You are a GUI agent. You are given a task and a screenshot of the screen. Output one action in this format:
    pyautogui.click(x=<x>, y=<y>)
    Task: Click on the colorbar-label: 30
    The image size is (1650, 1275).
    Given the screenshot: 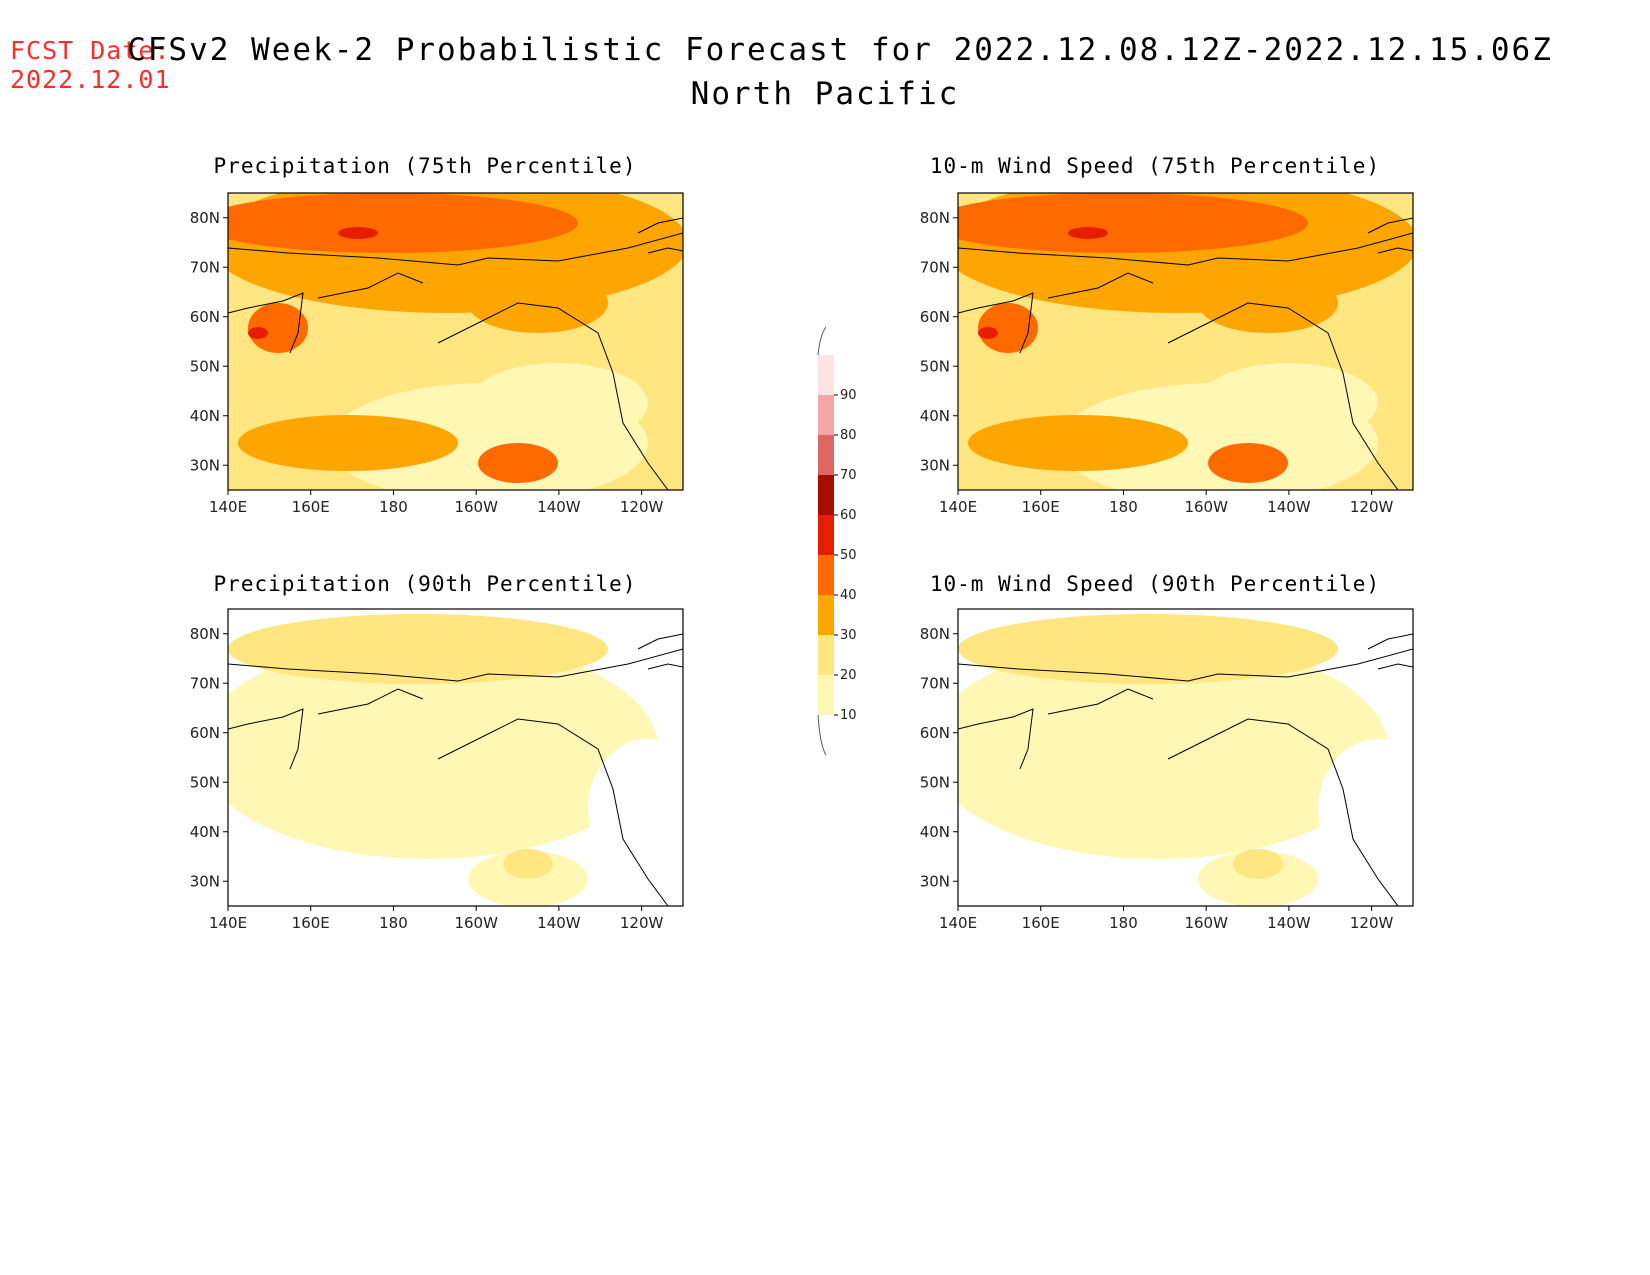 What is the action you would take?
    pyautogui.click(x=848, y=635)
    